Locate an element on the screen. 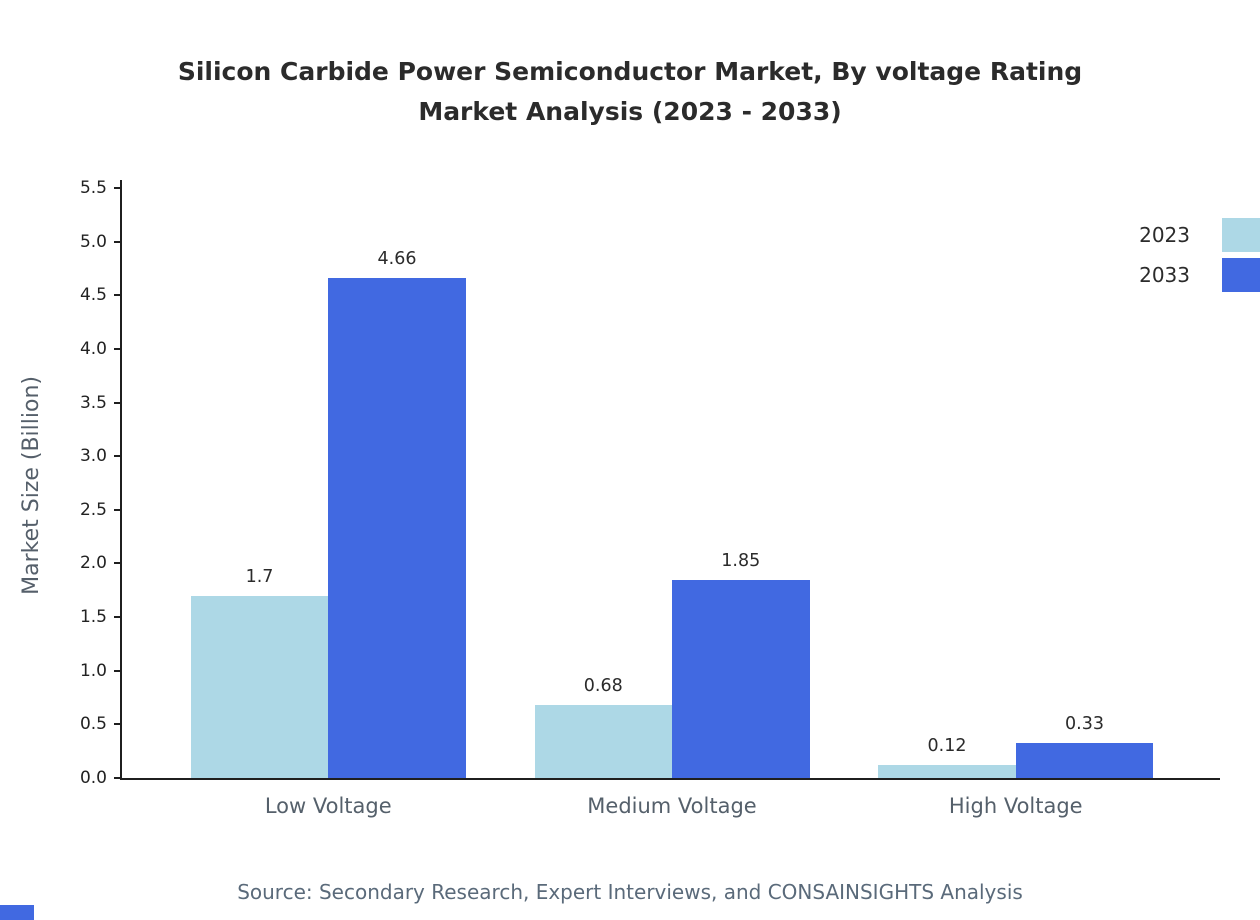  legend-label-2023: 2023 is located at coordinates (1164, 235).